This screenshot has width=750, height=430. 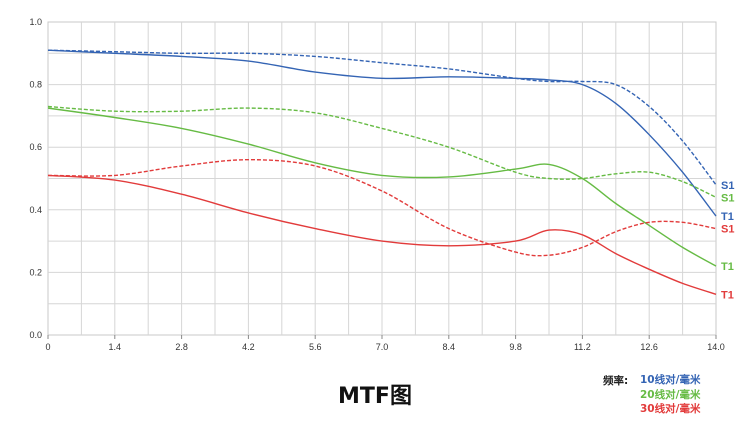 What do you see at coordinates (616, 381) in the screenshot?
I see `legend-header: 频率:` at bounding box center [616, 381].